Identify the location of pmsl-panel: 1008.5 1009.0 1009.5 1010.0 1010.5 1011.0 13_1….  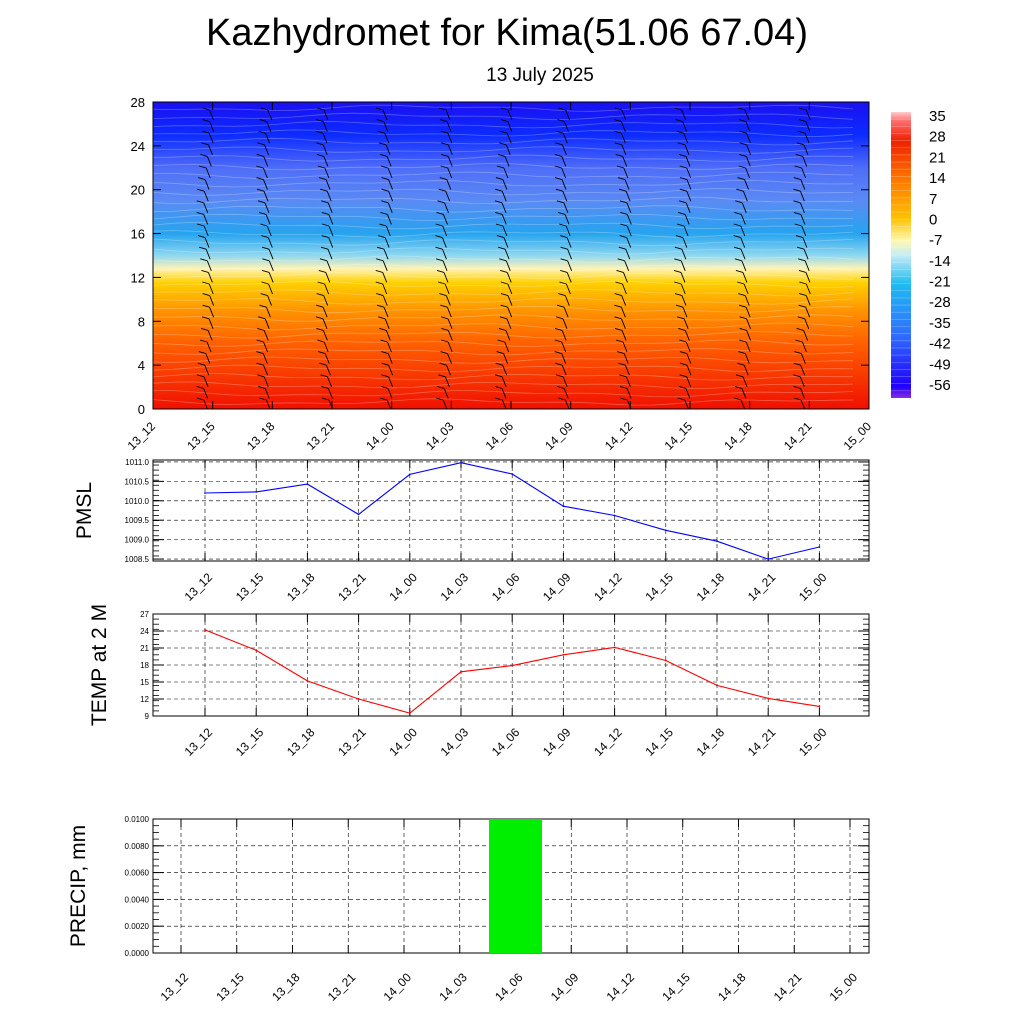
(471, 531).